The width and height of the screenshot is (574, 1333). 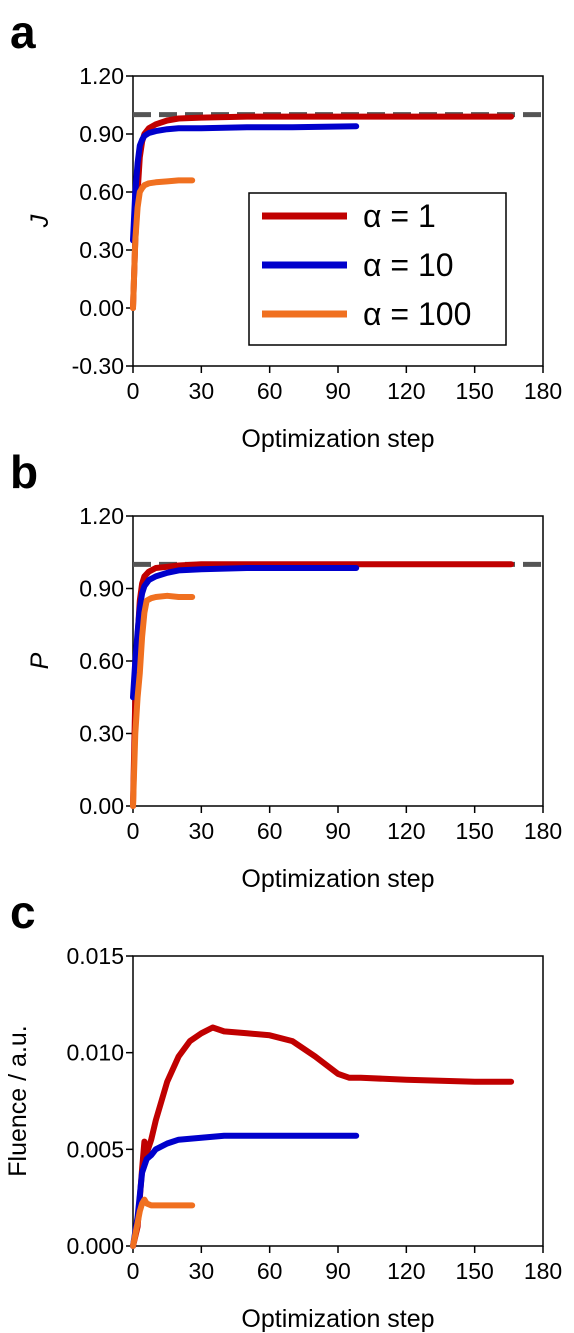 I want to click on panel-a-xtick-label: 150, so click(x=474, y=391).